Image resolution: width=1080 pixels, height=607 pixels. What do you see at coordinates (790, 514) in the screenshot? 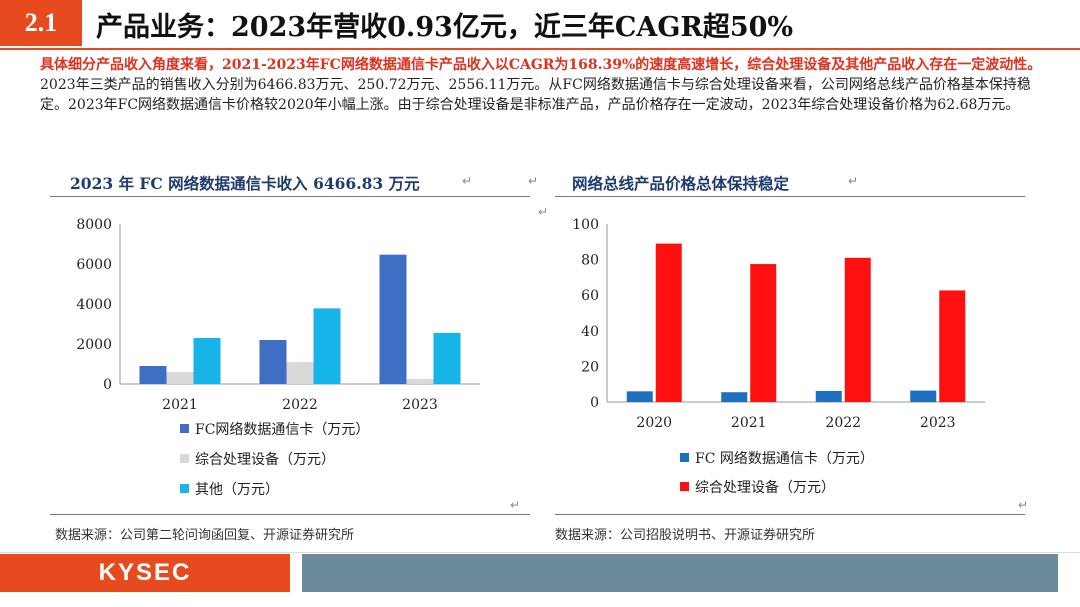
I see `right-source-divider` at bounding box center [790, 514].